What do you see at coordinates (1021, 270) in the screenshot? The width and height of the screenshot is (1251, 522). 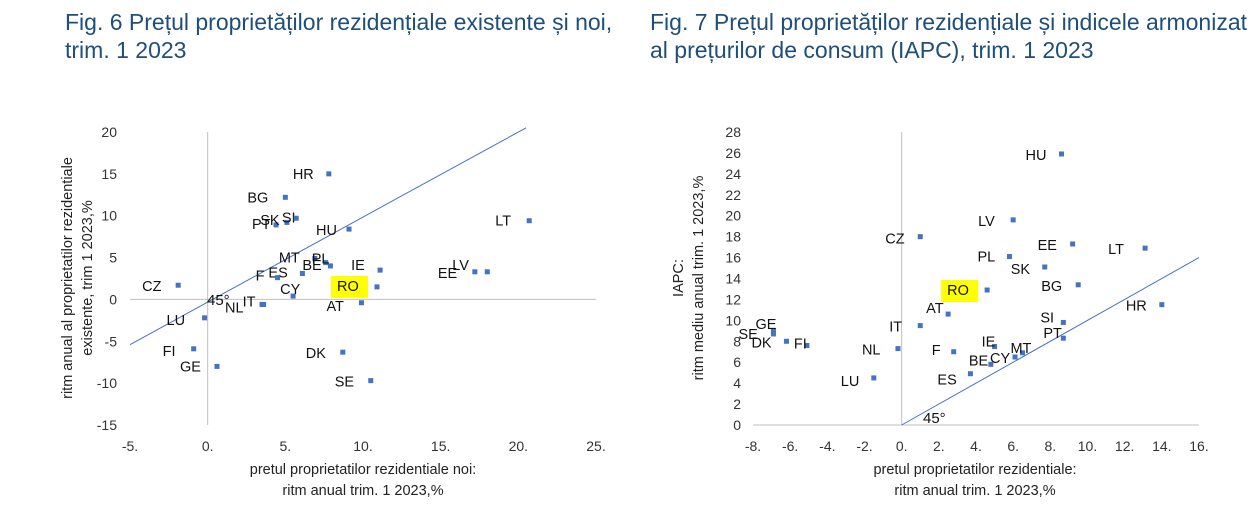 I see `point-label-sk: SK` at bounding box center [1021, 270].